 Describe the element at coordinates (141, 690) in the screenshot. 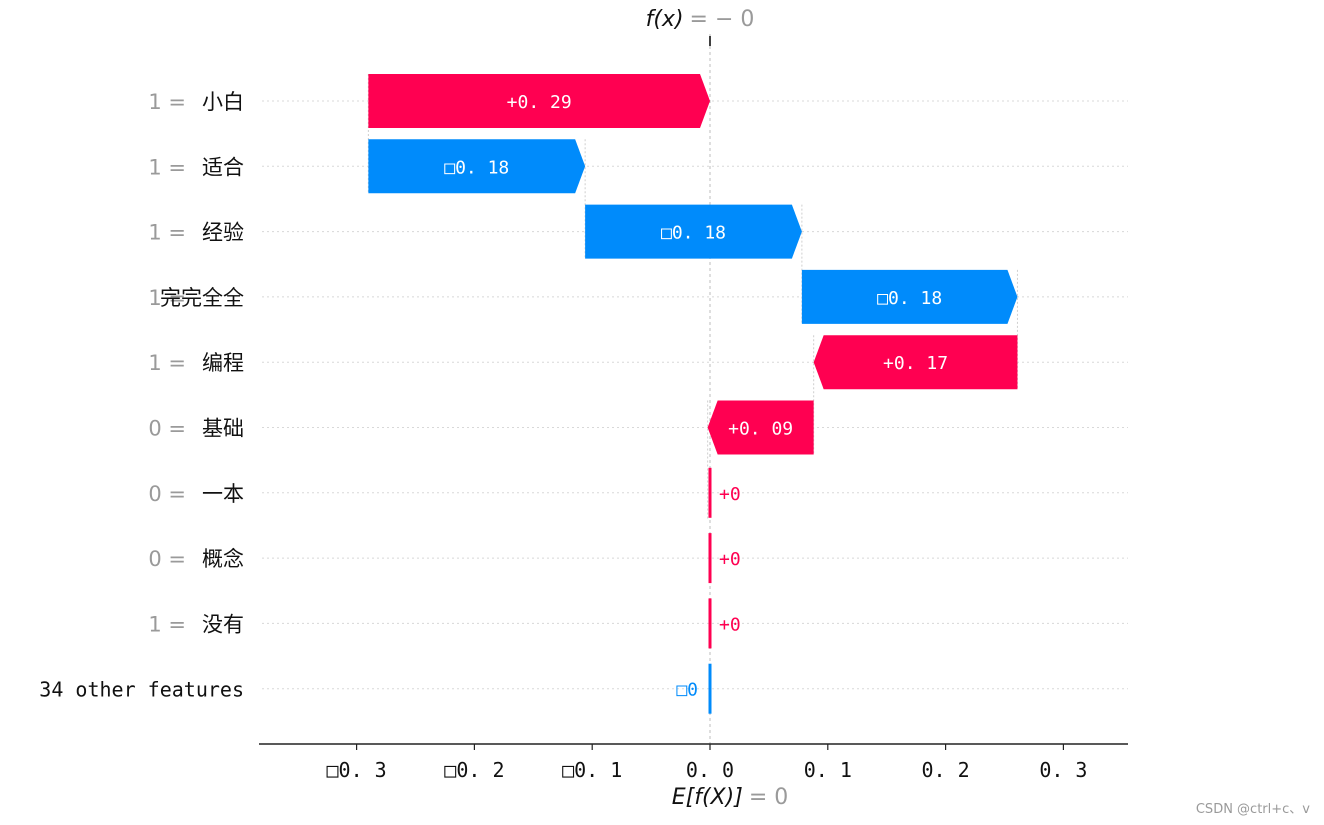

I see `feature-name-label: 34 other features` at that location.